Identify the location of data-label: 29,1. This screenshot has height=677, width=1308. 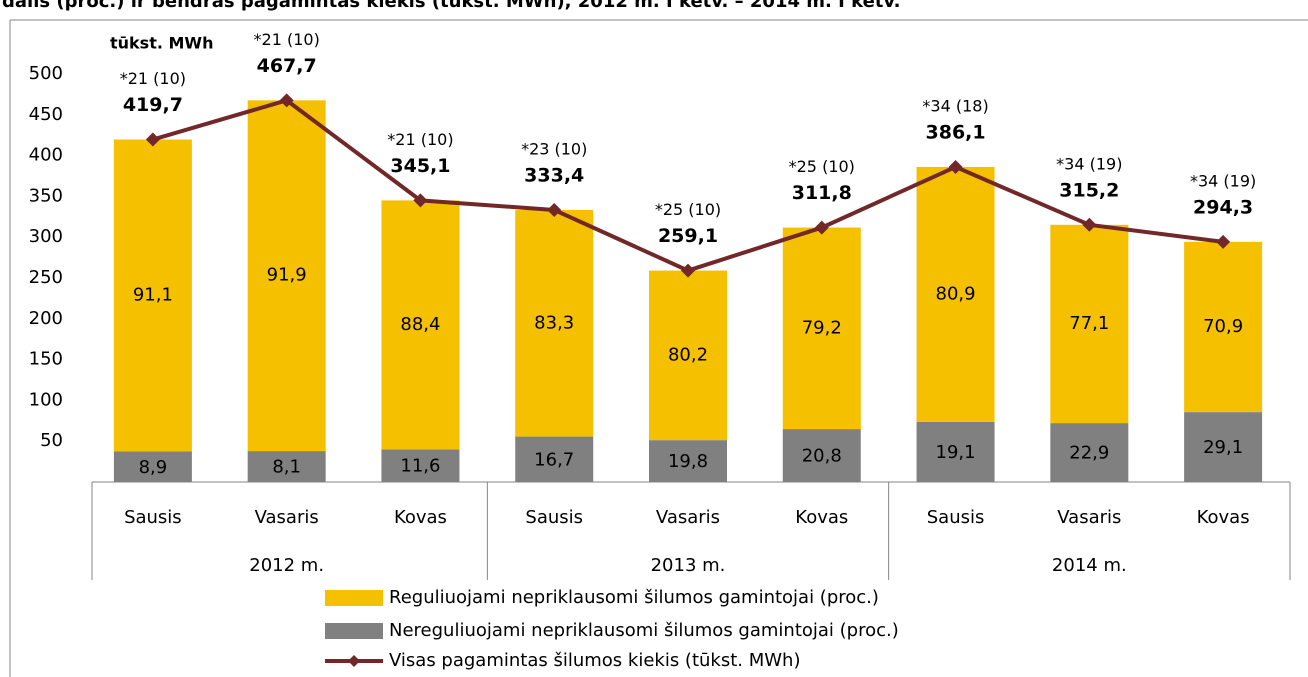
(1223, 447).